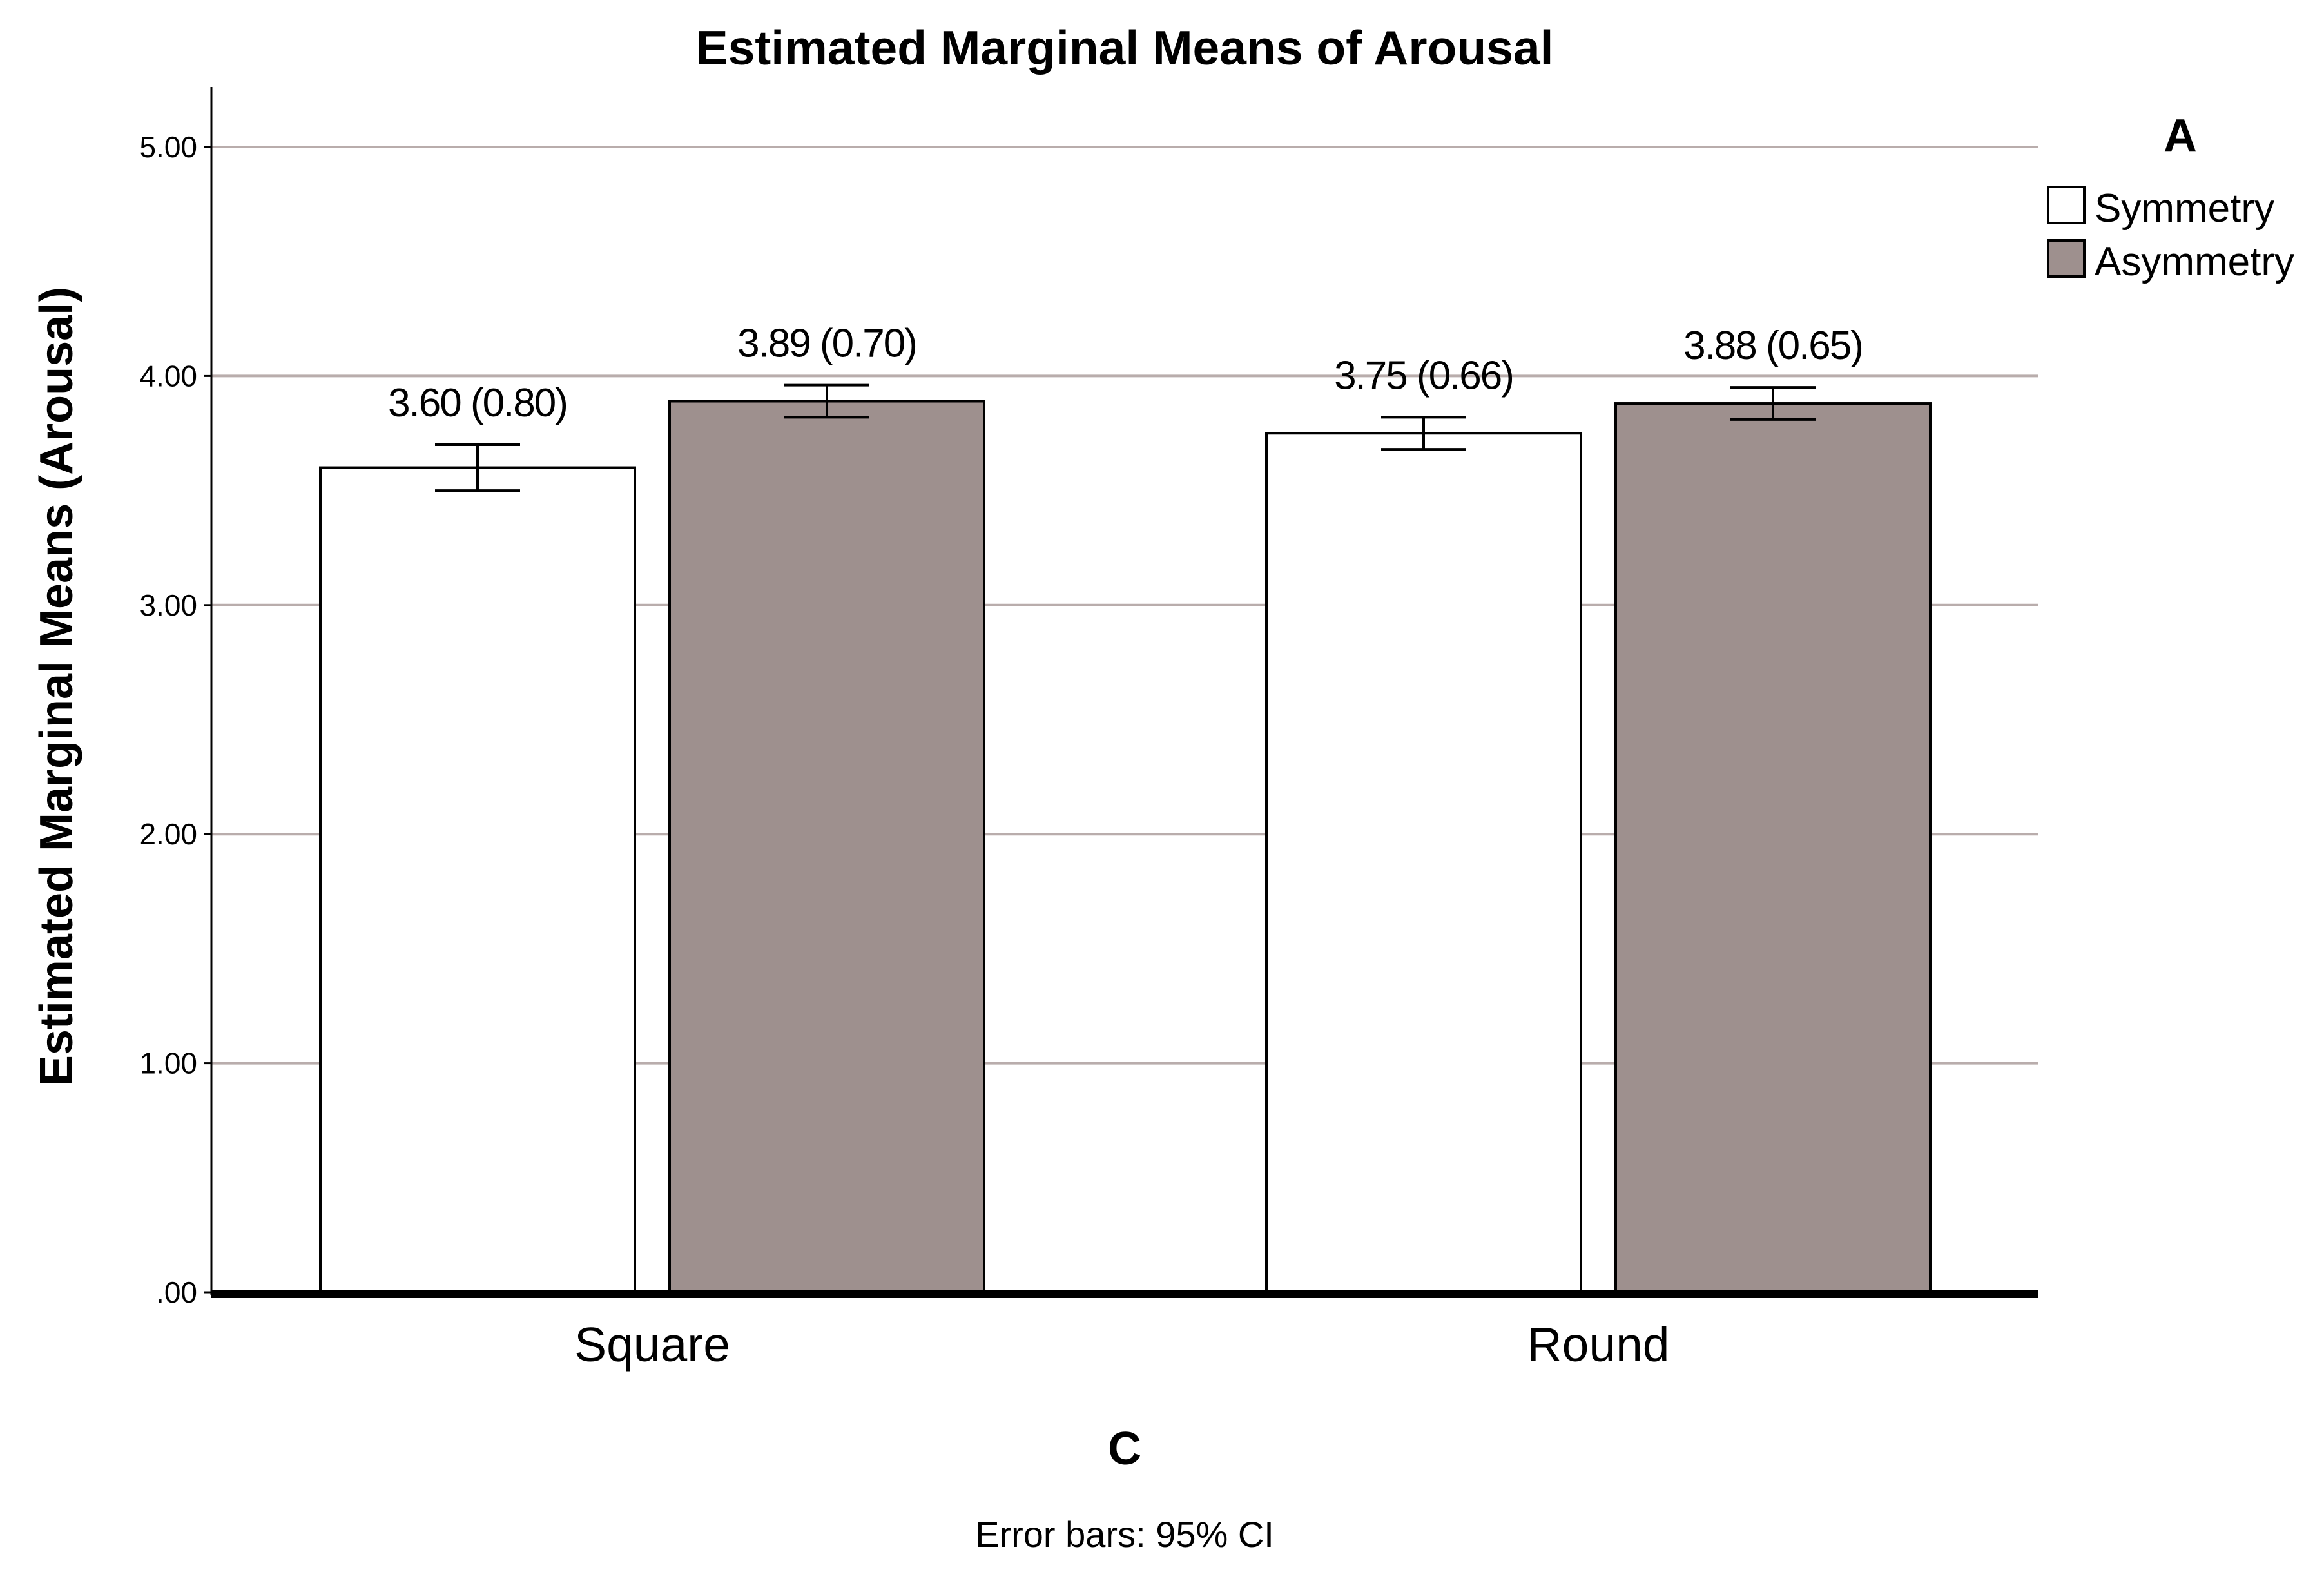  I want to click on error-bar-asymmetry-round, so click(1773, 403).